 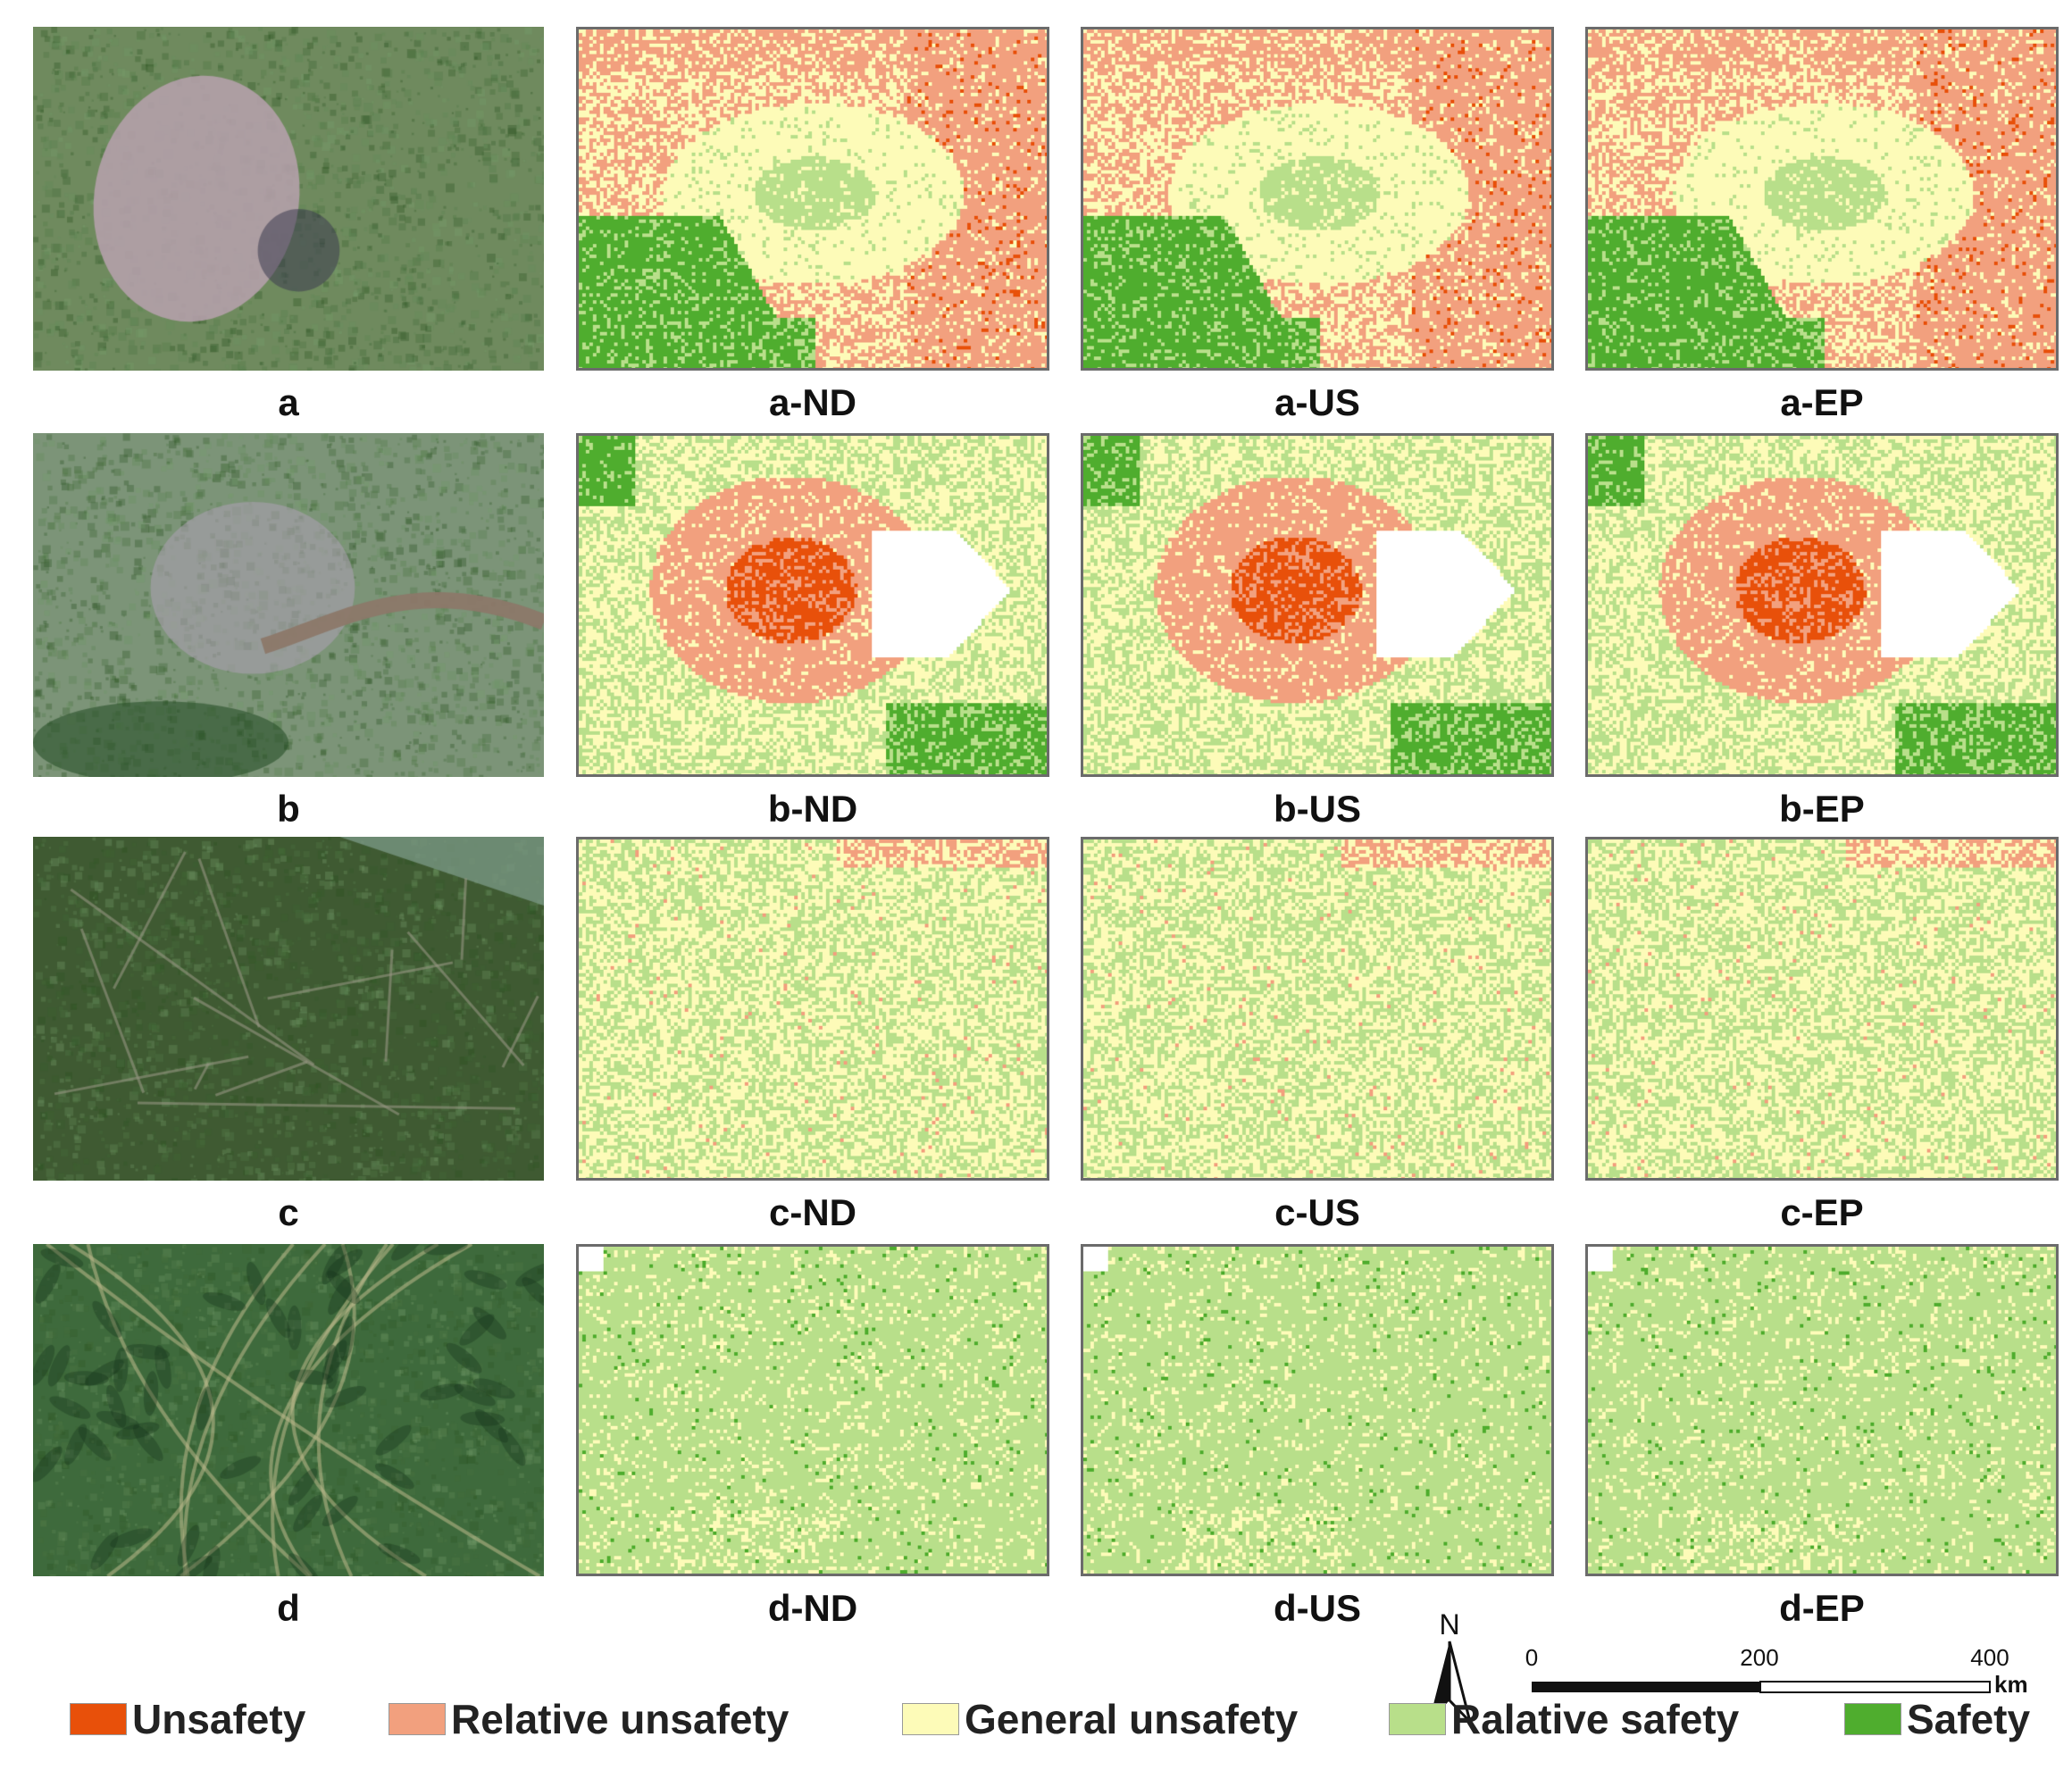 I want to click on panel-caption: a-ND, so click(x=812, y=402).